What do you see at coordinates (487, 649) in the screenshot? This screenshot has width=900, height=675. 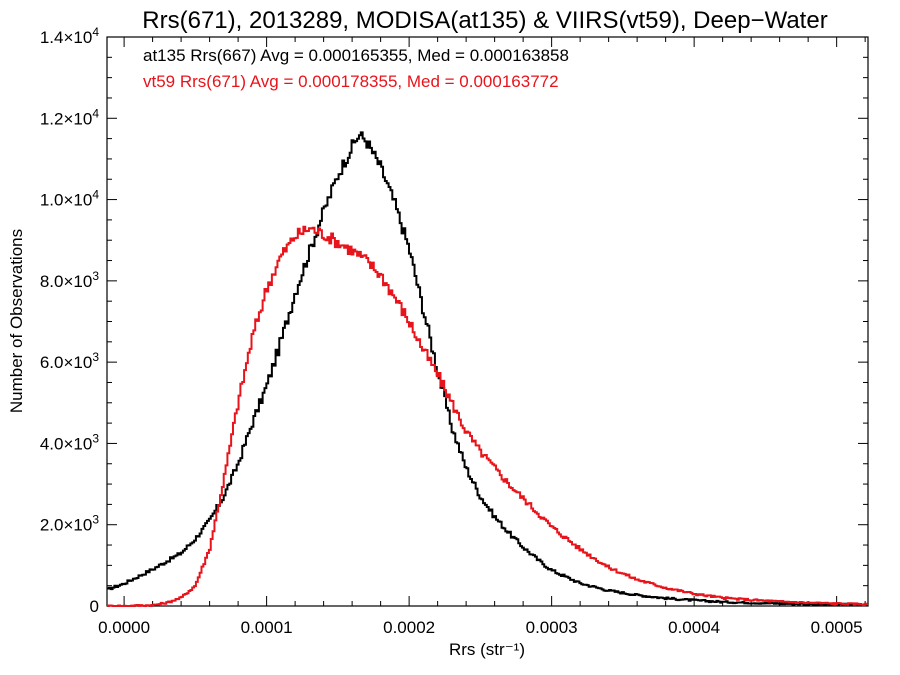 I see `x-axis-label: Rrs (str⁻¹)` at bounding box center [487, 649].